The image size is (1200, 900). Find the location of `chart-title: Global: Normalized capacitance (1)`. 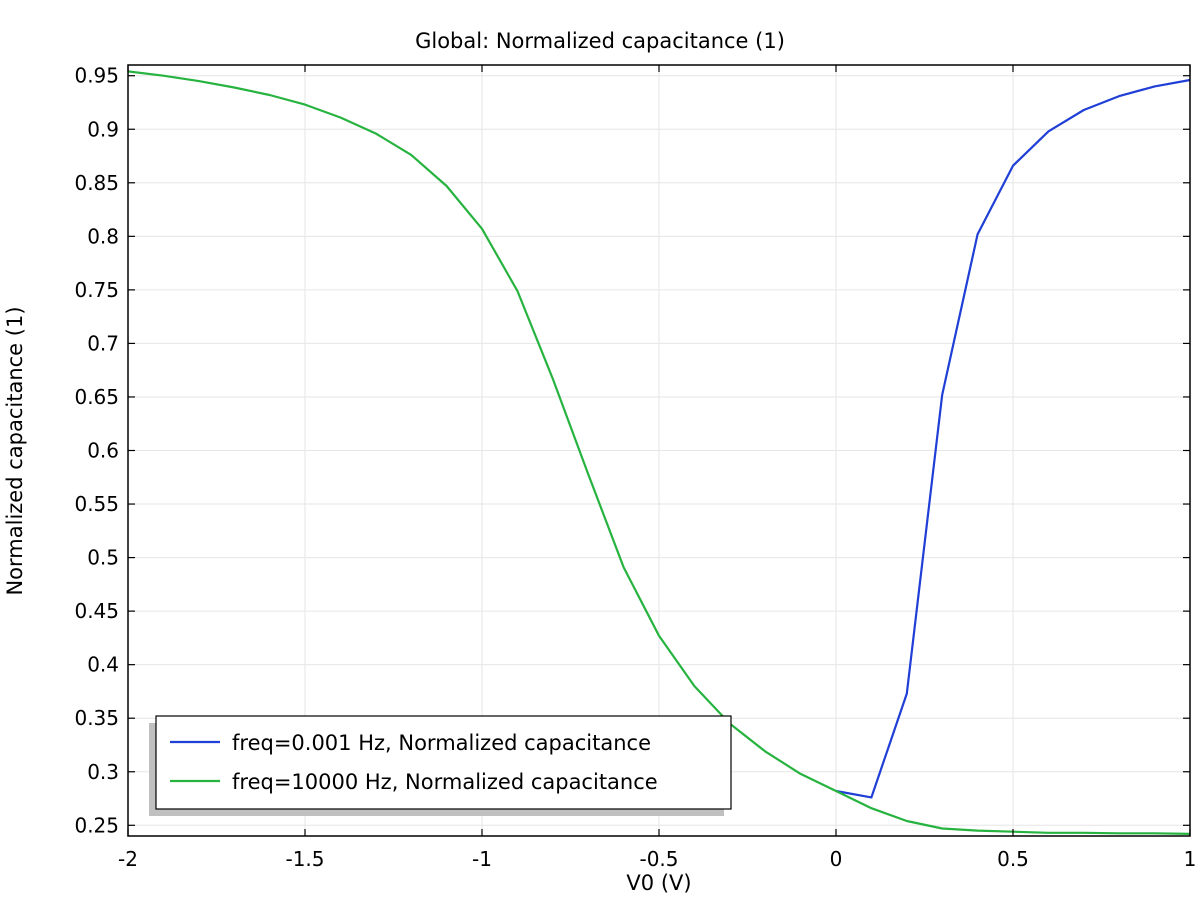

chart-title: Global: Normalized capacitance (1) is located at coordinates (600, 41).